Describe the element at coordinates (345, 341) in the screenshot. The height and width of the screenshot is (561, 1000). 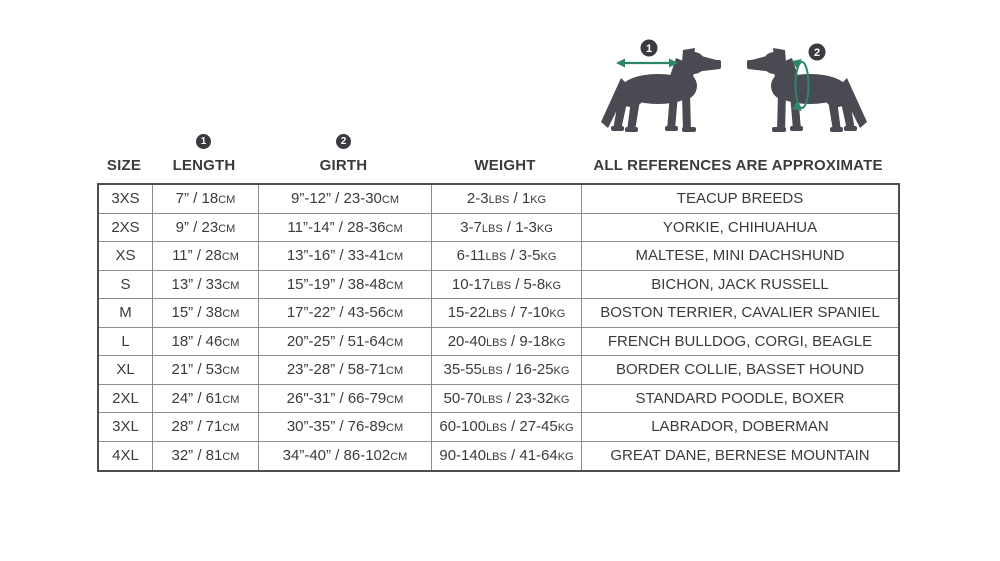
I see `girth-cell: 20”-25” / 51-64cm` at that location.